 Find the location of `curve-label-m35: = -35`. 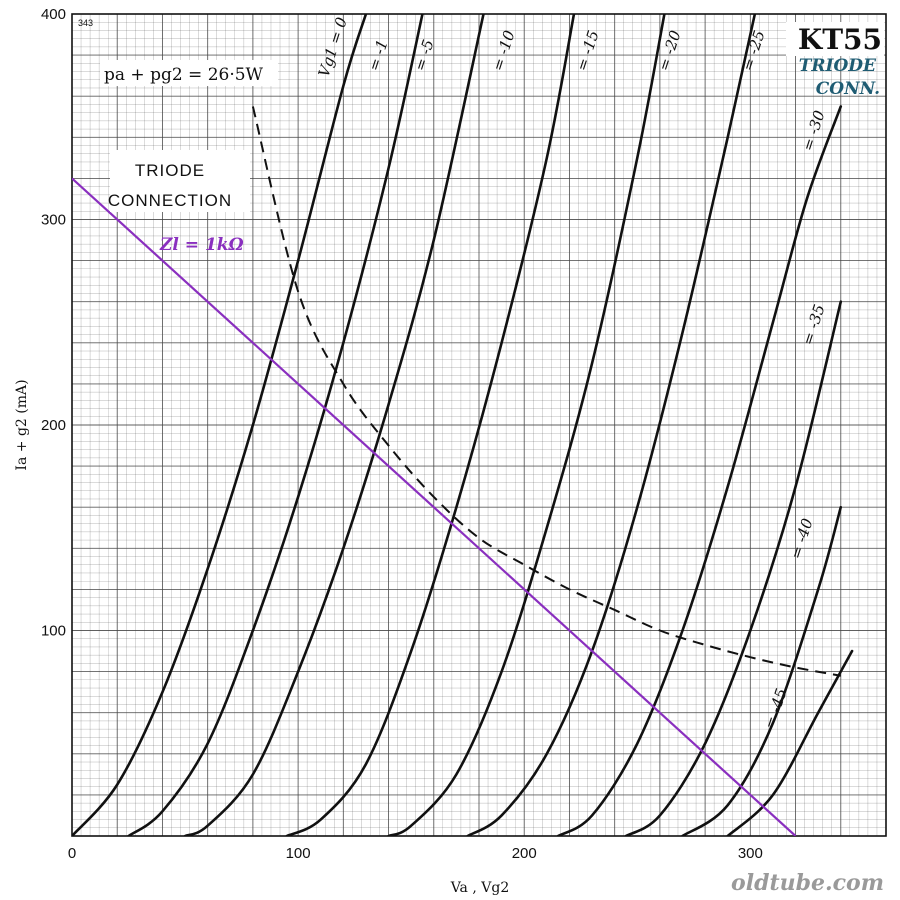

curve-label-m35: = -35 is located at coordinates (814, 324).